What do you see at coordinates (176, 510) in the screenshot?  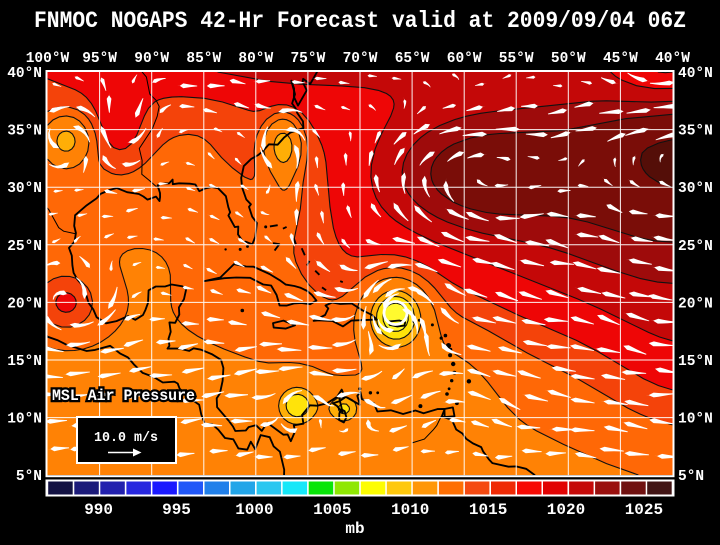 I see `svg-text: 995` at bounding box center [176, 510].